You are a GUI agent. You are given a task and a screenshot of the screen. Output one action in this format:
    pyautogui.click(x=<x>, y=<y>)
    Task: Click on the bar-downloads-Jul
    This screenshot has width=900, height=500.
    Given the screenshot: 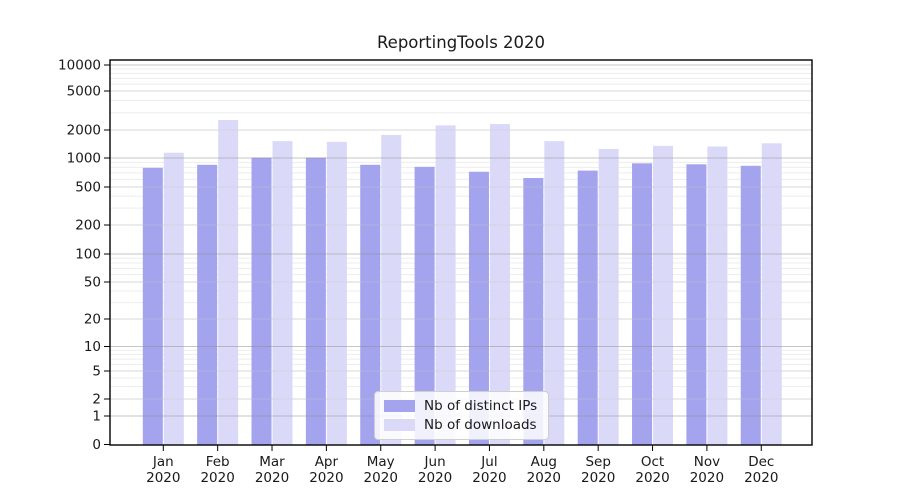 What is the action you would take?
    pyautogui.click(x=499, y=284)
    